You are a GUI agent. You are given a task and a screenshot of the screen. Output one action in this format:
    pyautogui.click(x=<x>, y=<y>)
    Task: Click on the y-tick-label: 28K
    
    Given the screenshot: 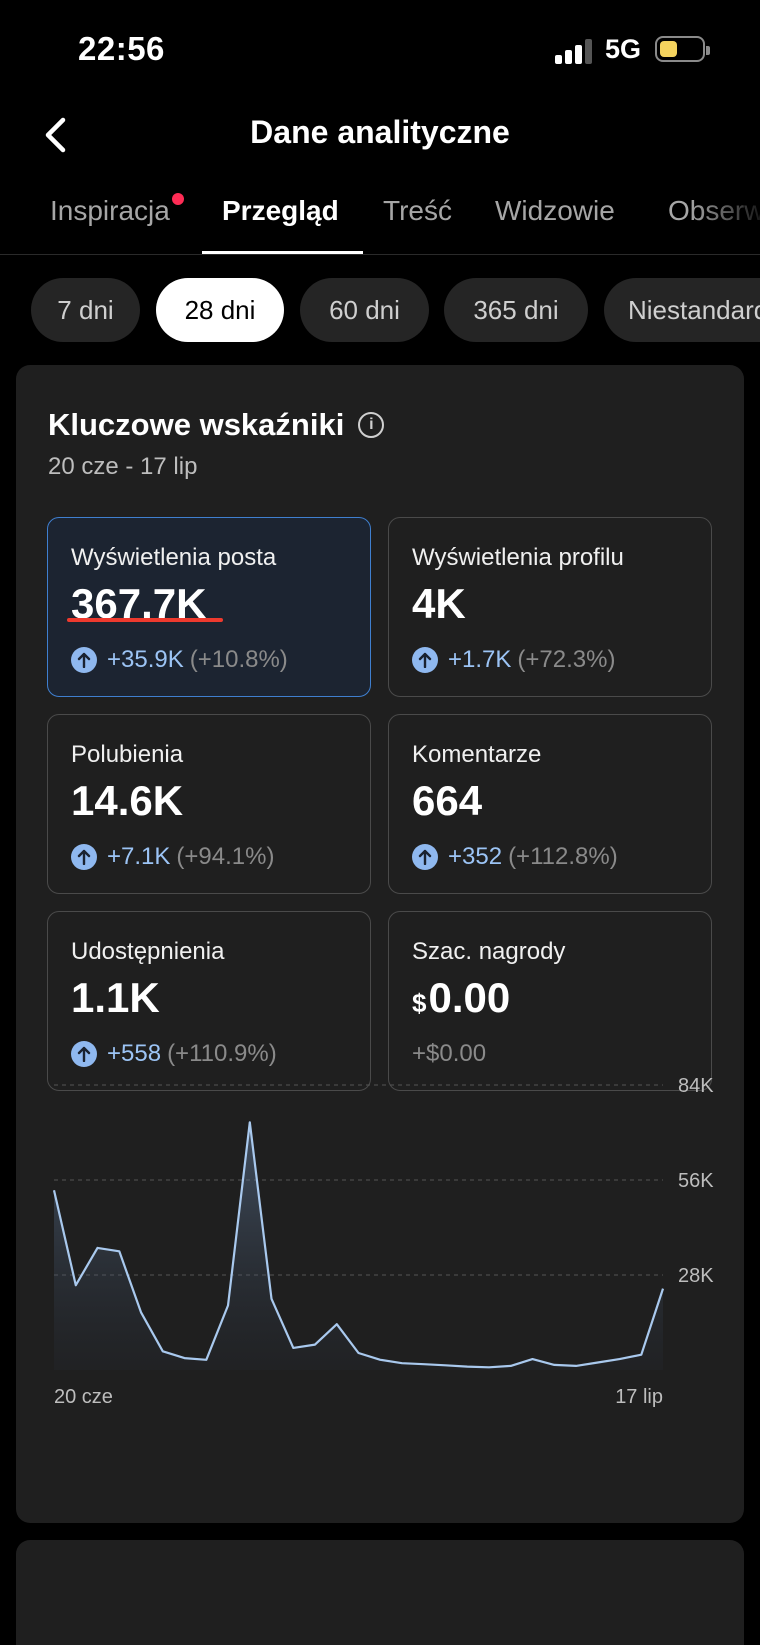 What is the action you would take?
    pyautogui.click(x=696, y=1276)
    